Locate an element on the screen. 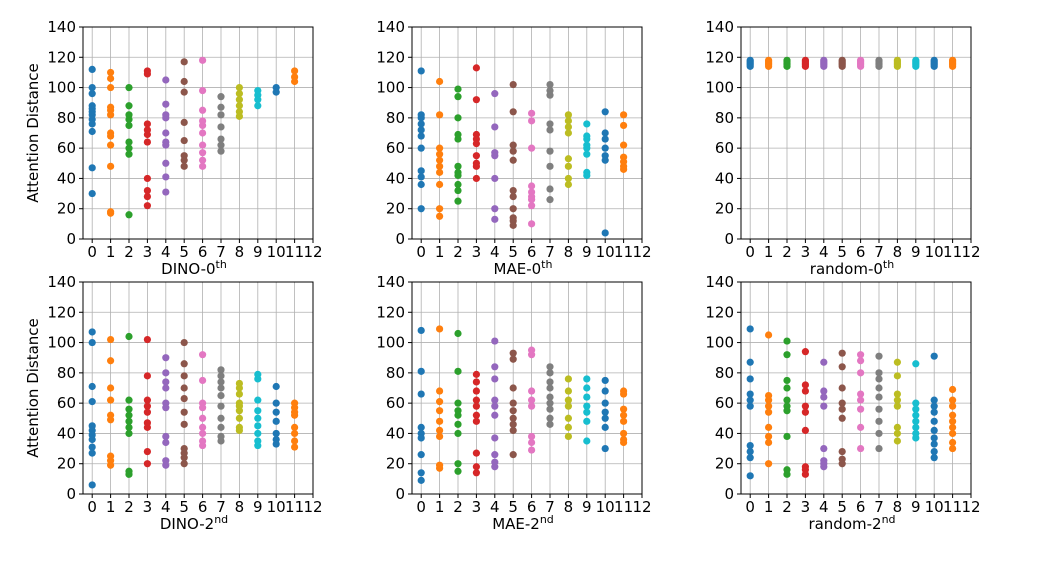  plot-frame is located at coordinates (856, 133).